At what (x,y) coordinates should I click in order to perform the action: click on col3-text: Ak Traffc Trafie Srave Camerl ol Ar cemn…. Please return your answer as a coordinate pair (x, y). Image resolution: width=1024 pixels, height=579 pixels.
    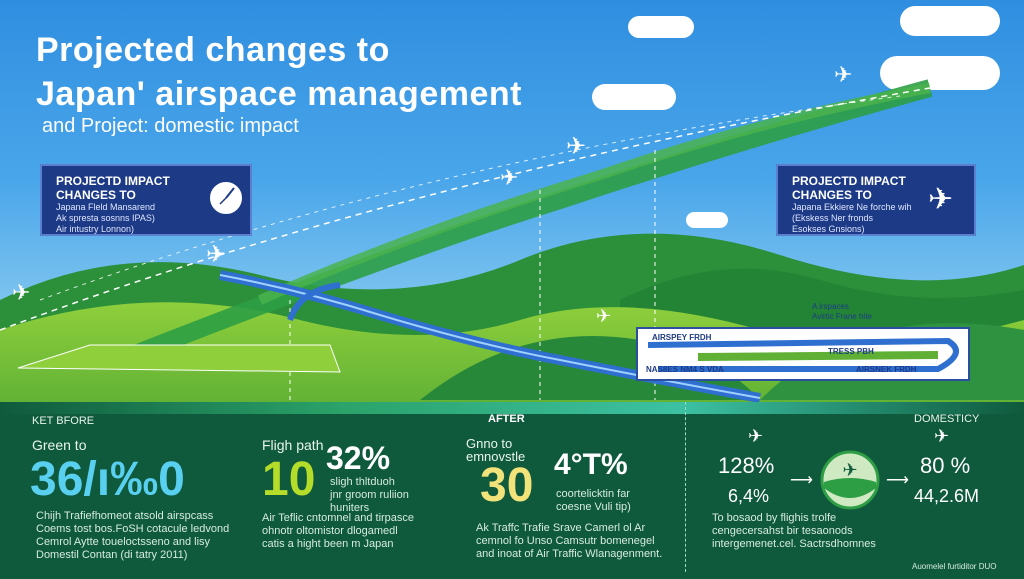
    Looking at the image, I should click on (569, 541).